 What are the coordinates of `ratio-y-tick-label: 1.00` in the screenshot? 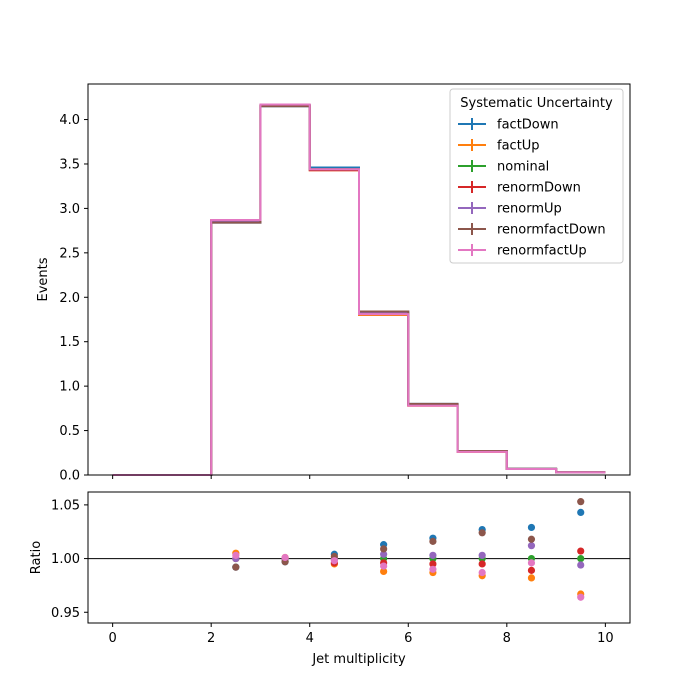 It's located at (65, 559).